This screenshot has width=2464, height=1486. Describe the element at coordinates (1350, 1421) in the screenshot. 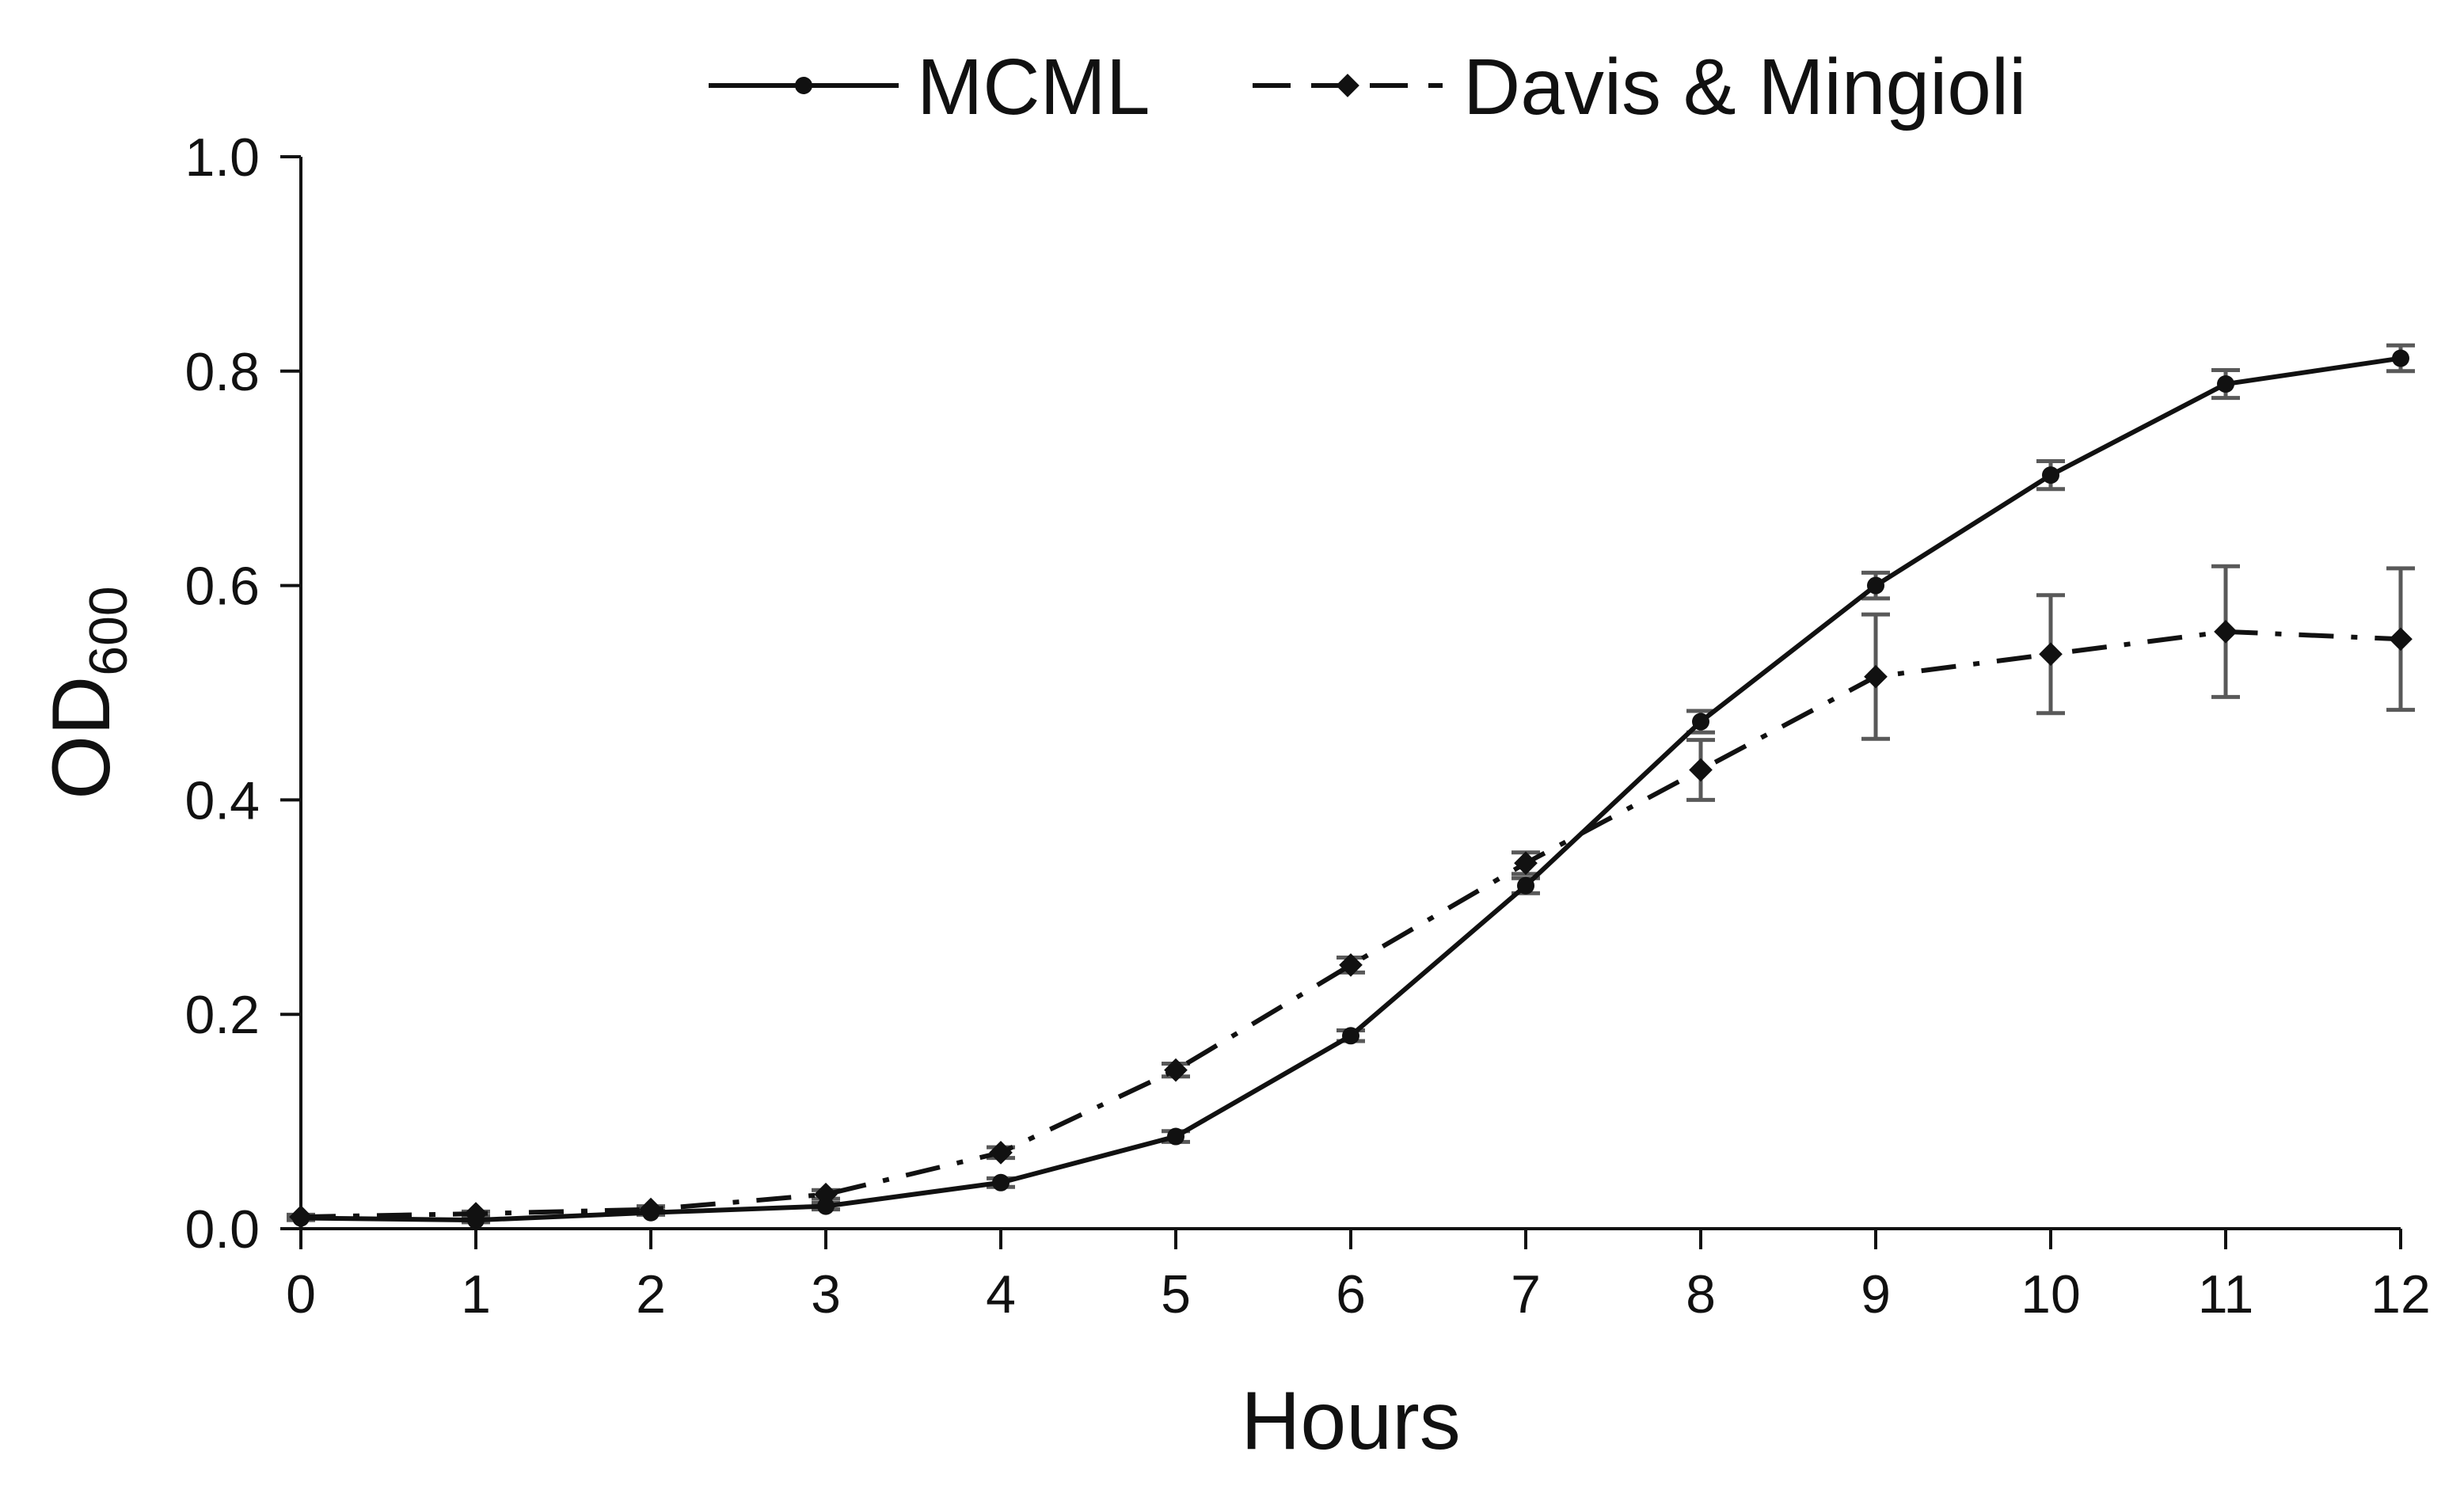

I see `x-axis-title: Hours` at that location.